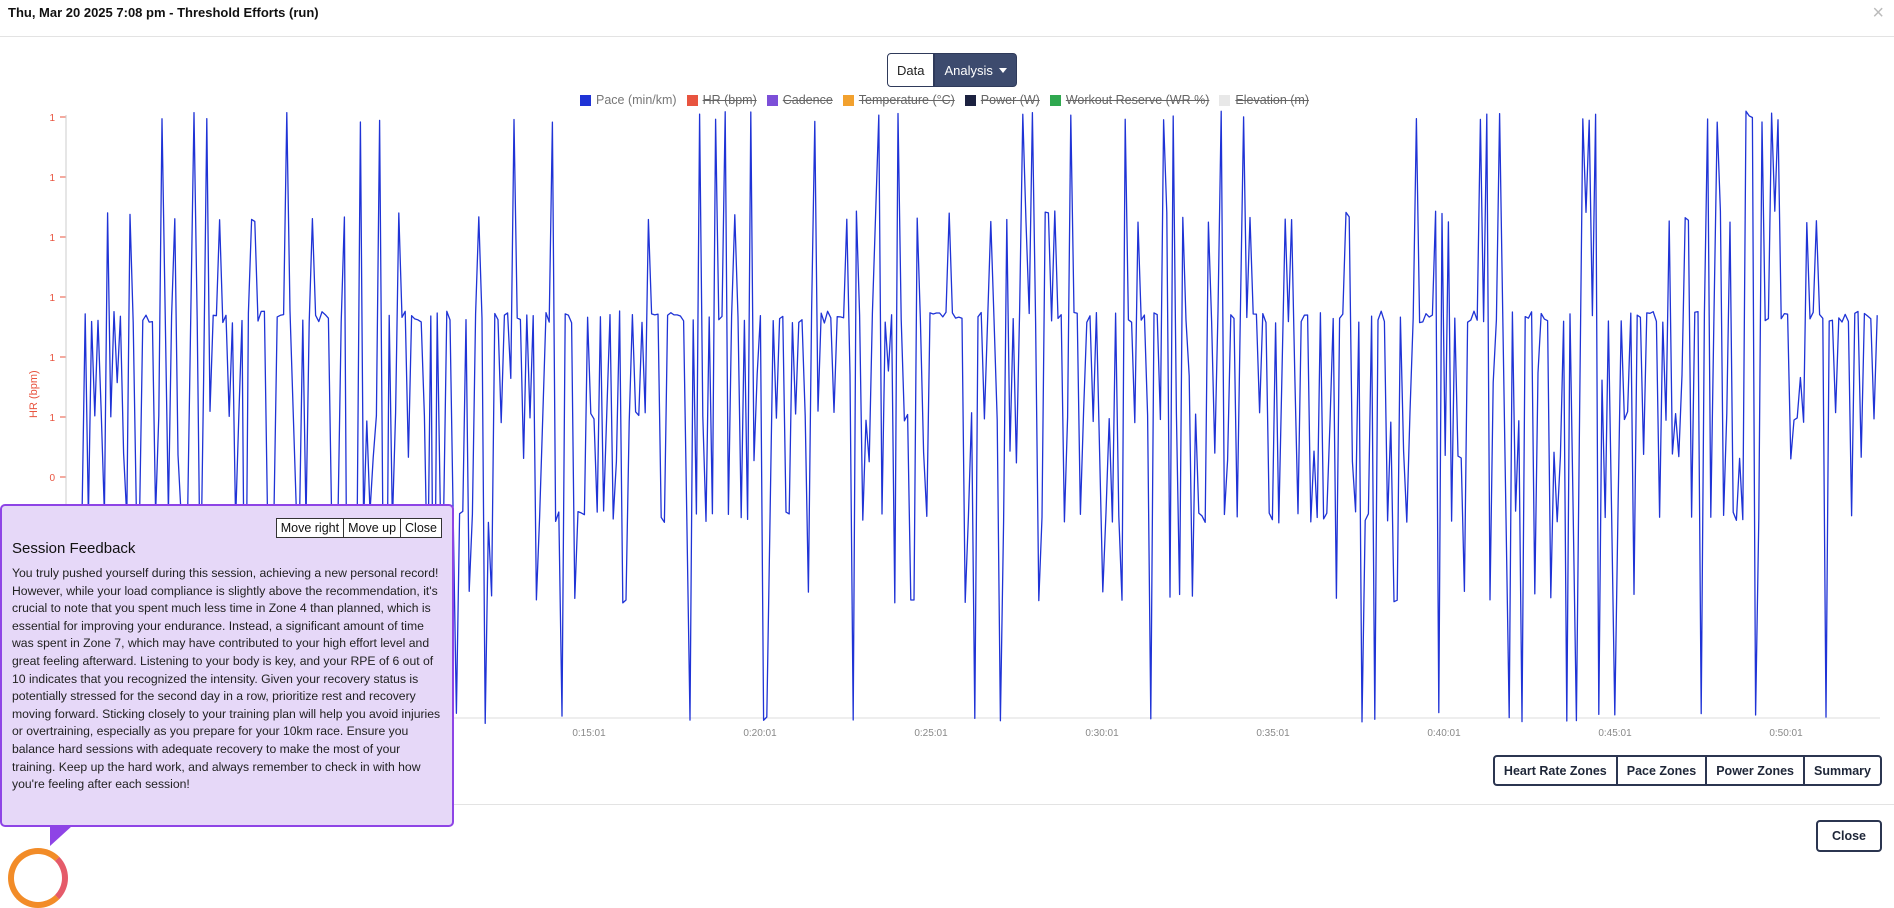 The image size is (1894, 908). What do you see at coordinates (729, 100) in the screenshot?
I see `legend-label: HR (bpm)` at bounding box center [729, 100].